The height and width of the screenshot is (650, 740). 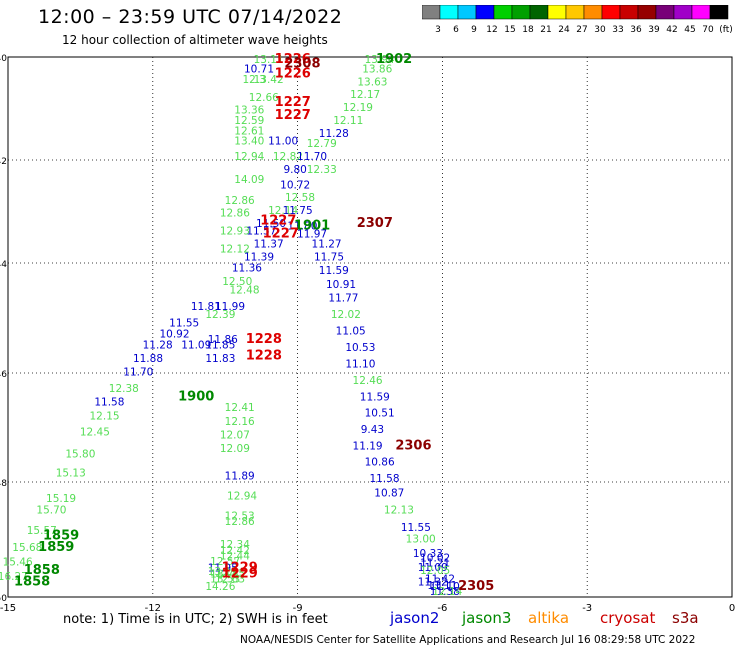 I want to click on wave-height-point: 11.39, so click(x=259, y=257).